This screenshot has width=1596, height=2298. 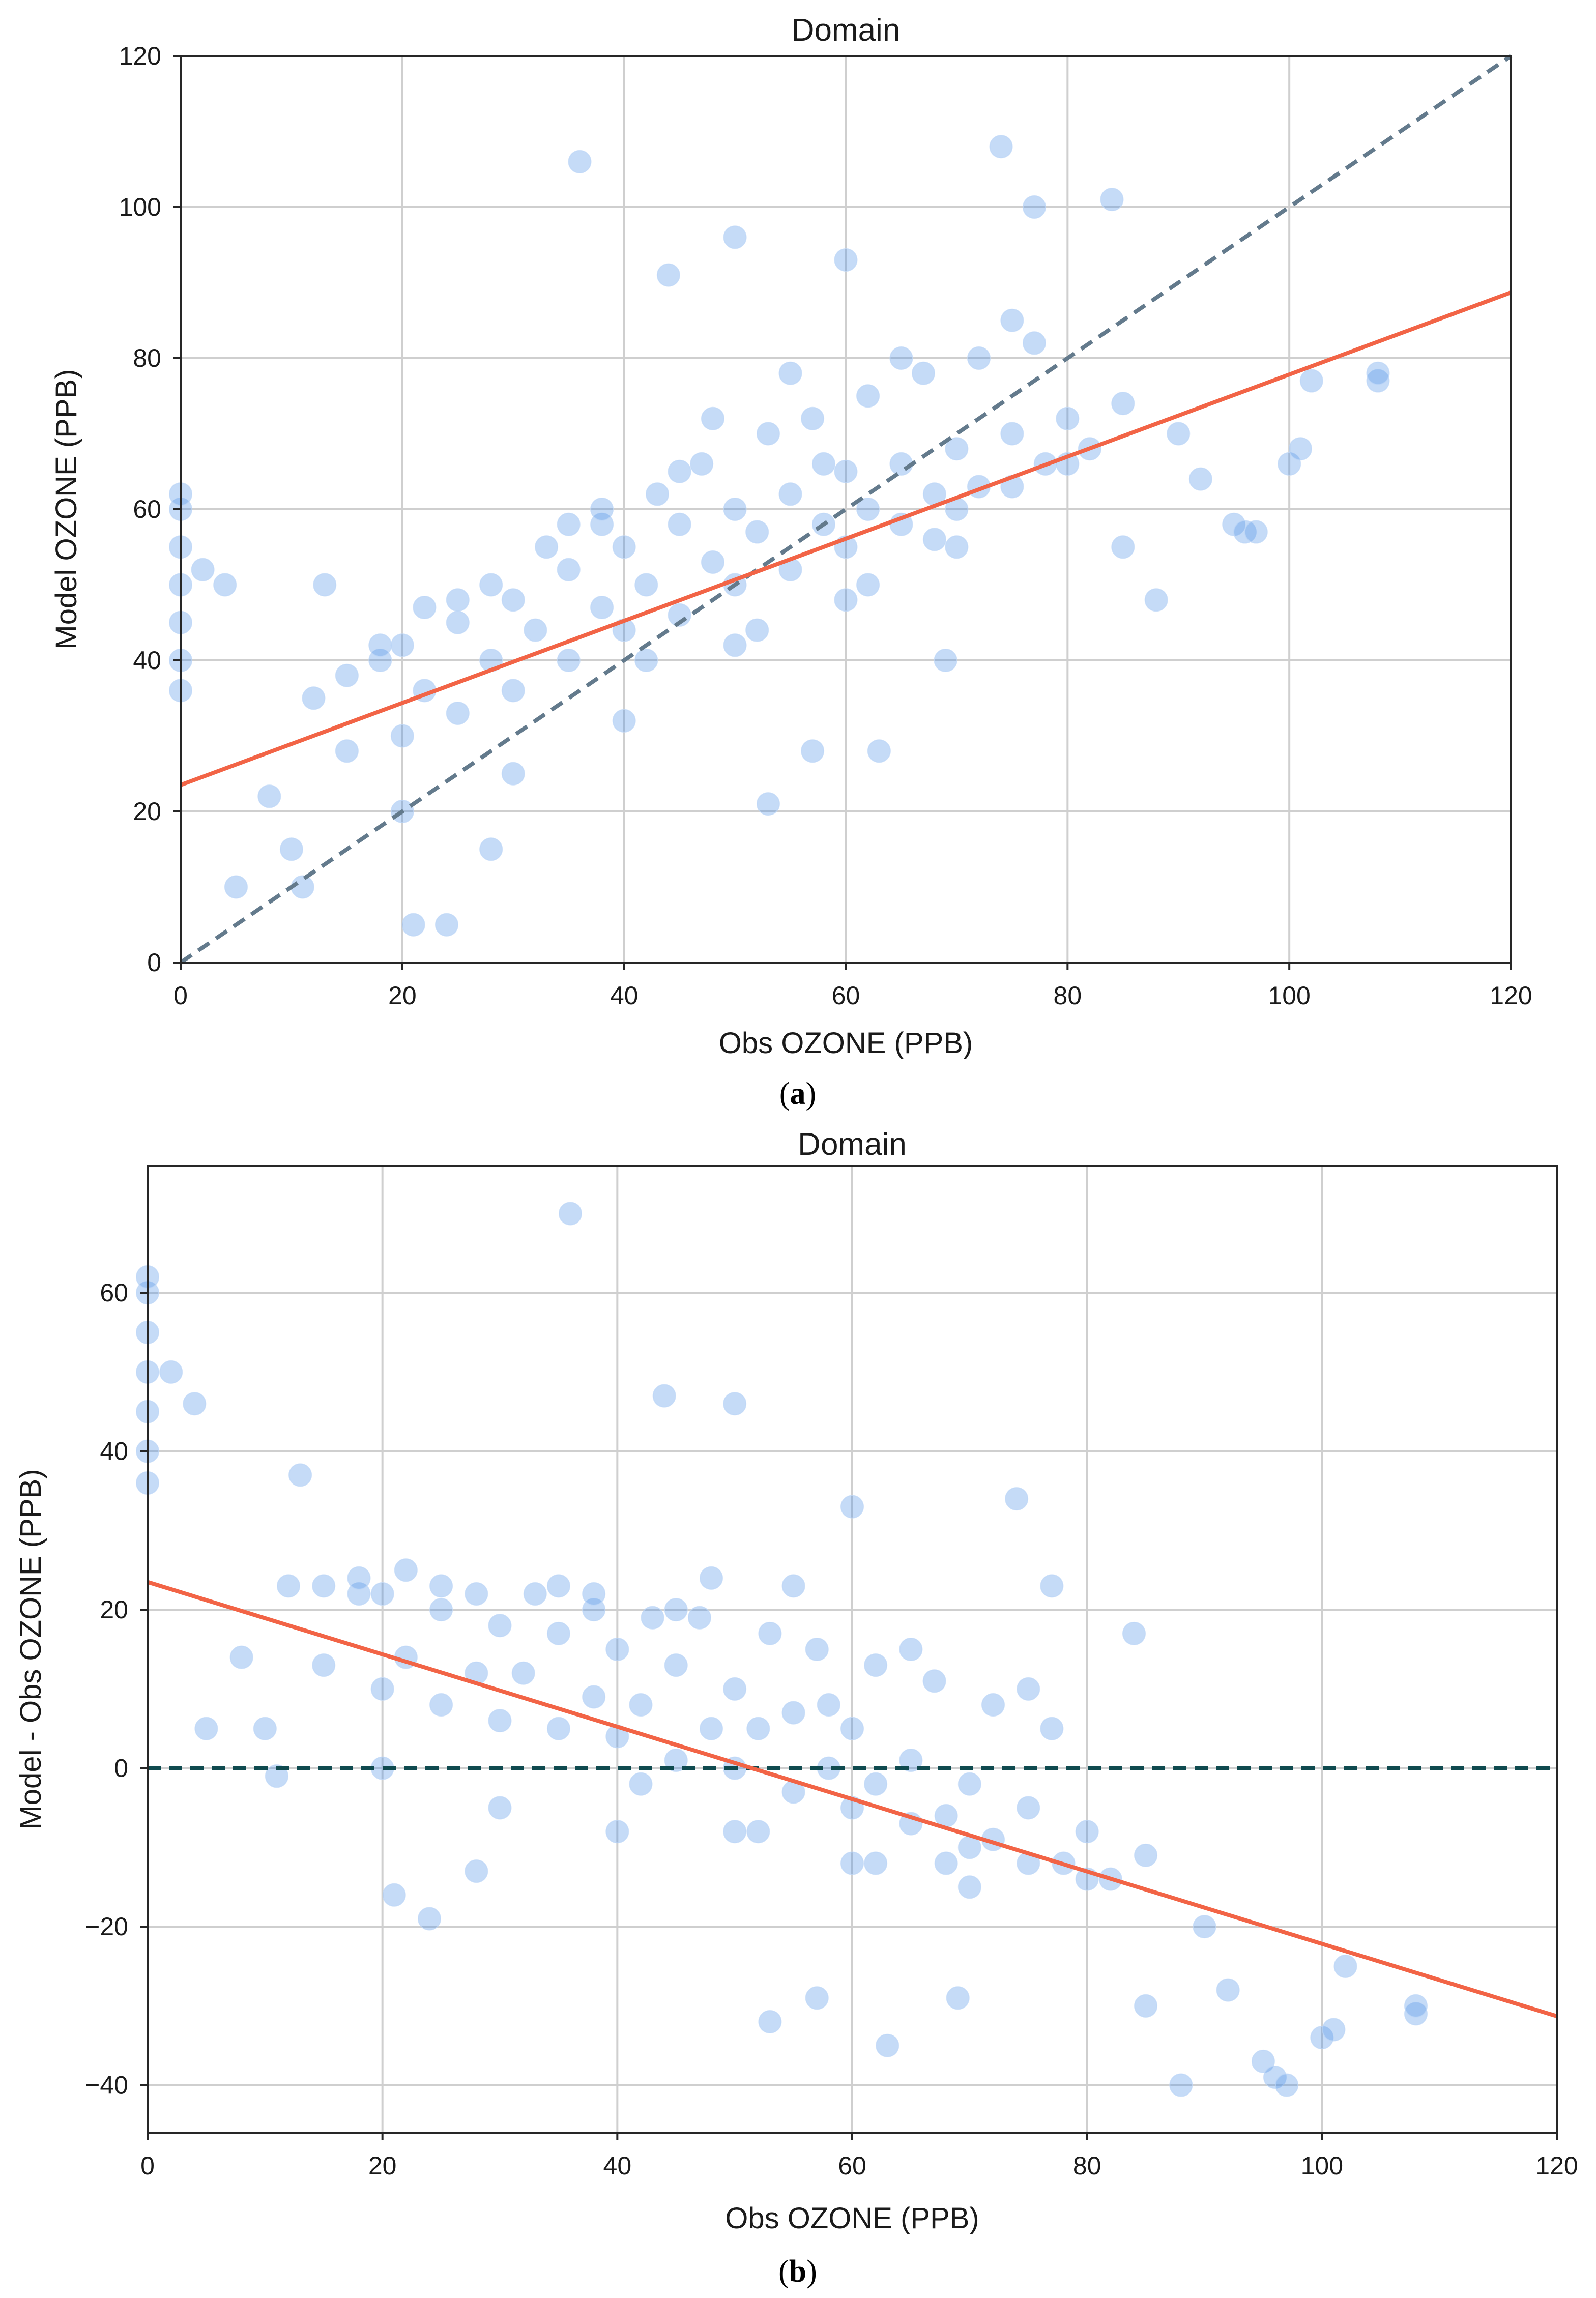 I want to click on a-panel-letter: a, so click(x=798, y=1094).